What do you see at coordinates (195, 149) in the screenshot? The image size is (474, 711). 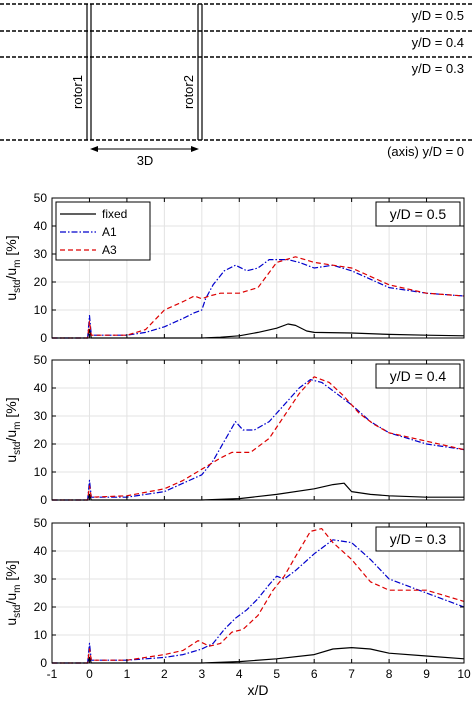 I see `spacing-arrowhead-right` at bounding box center [195, 149].